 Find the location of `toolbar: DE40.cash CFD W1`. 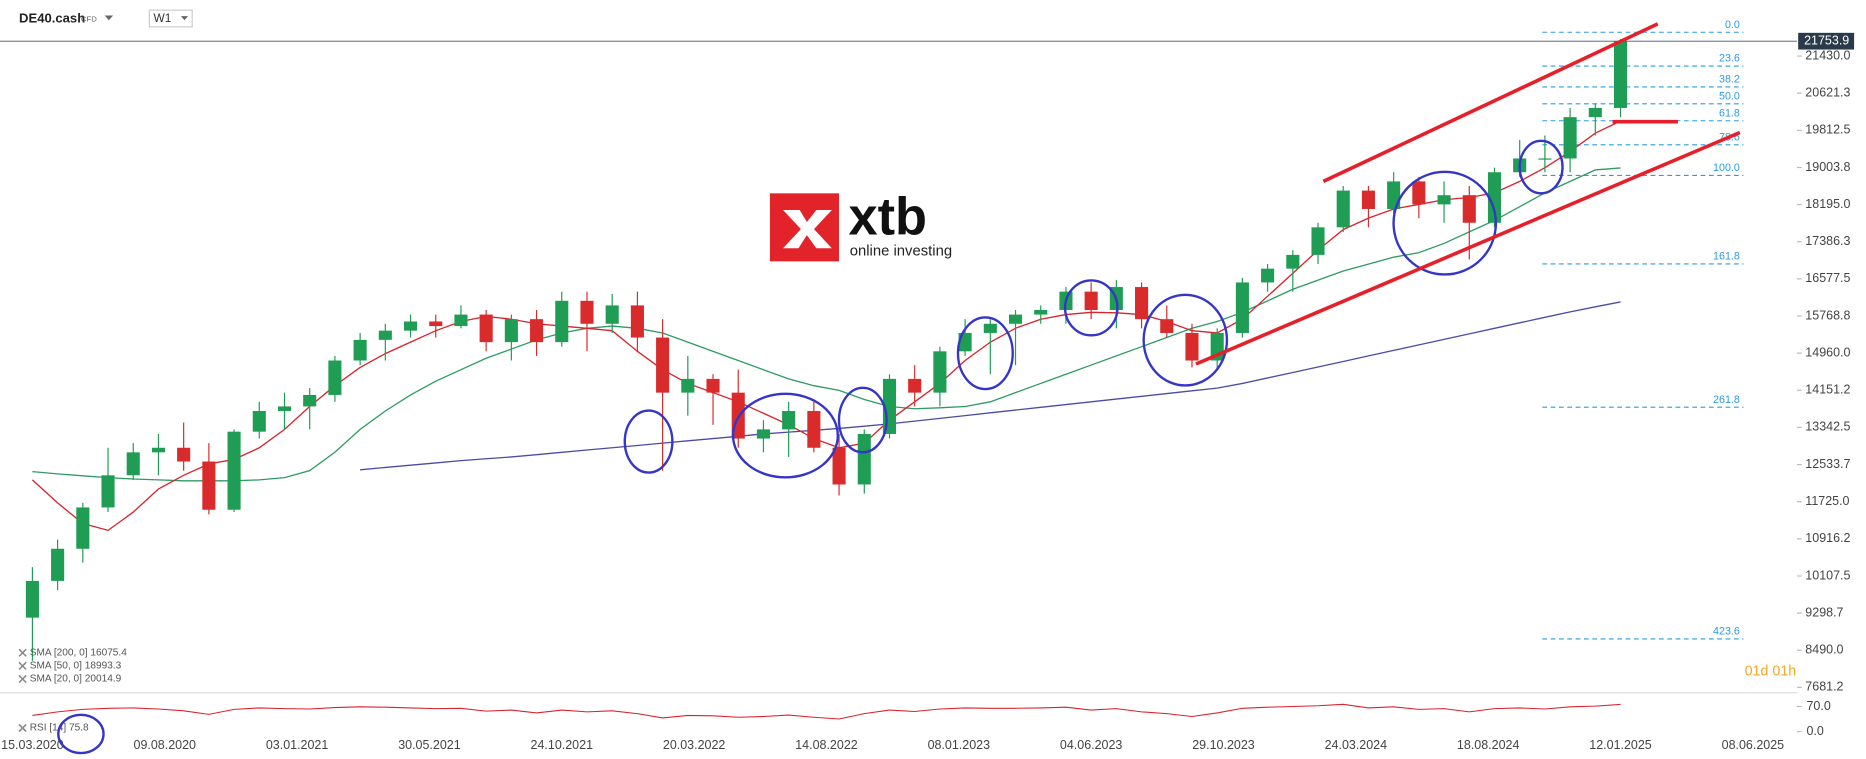

toolbar: DE40.cash CFD W1 is located at coordinates (106, 18).